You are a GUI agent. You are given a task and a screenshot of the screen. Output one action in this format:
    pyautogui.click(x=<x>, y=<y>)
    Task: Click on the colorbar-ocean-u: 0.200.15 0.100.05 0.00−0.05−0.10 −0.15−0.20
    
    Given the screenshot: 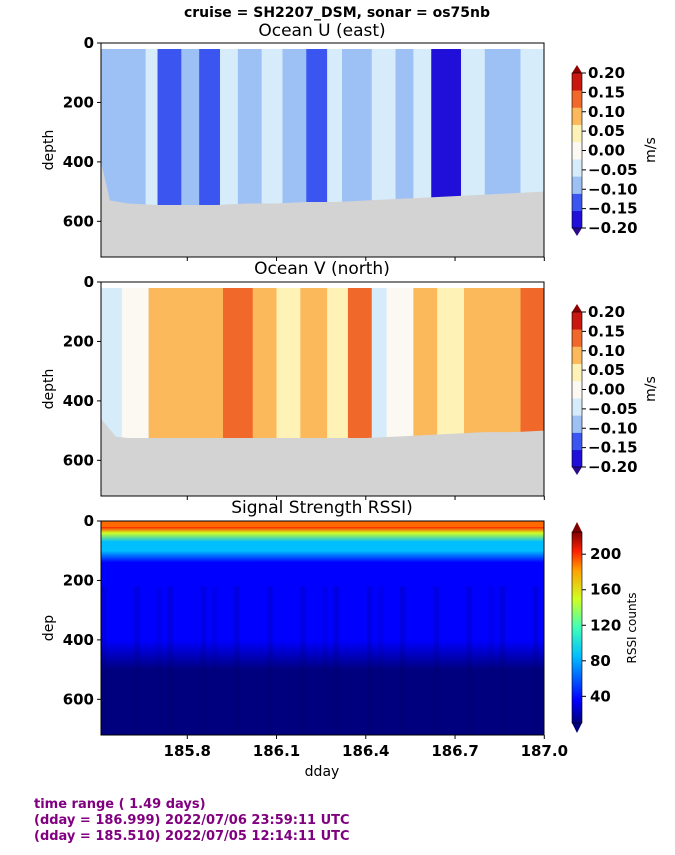 What is the action you would take?
    pyautogui.click(x=604, y=150)
    